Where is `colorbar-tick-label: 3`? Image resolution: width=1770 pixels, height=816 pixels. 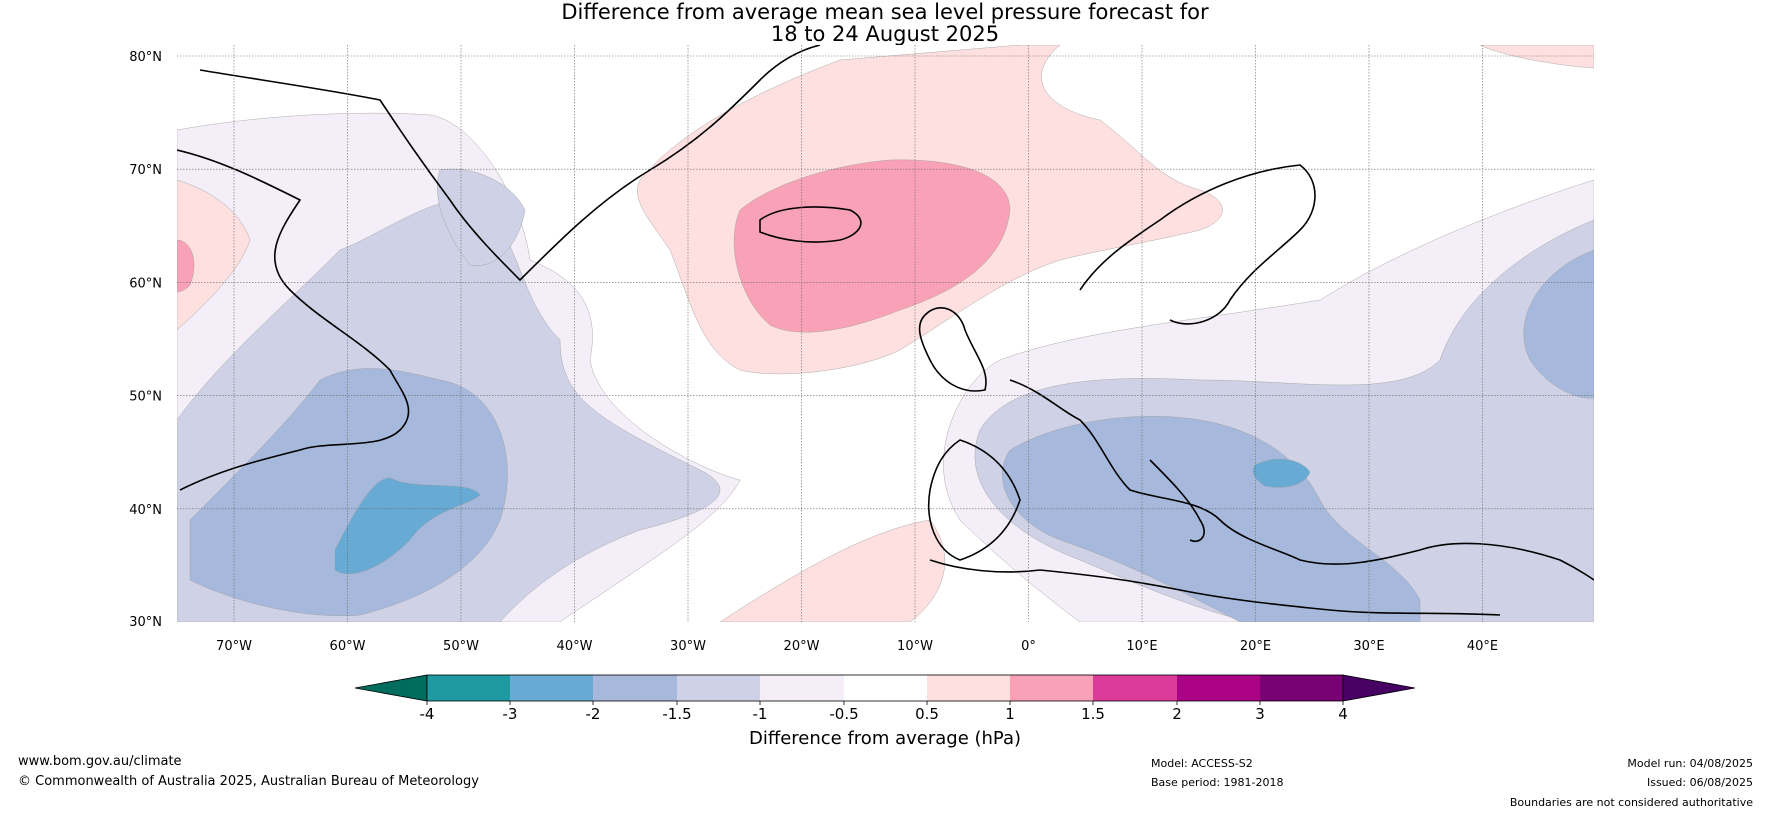 colorbar-tick-label: 3 is located at coordinates (1260, 714).